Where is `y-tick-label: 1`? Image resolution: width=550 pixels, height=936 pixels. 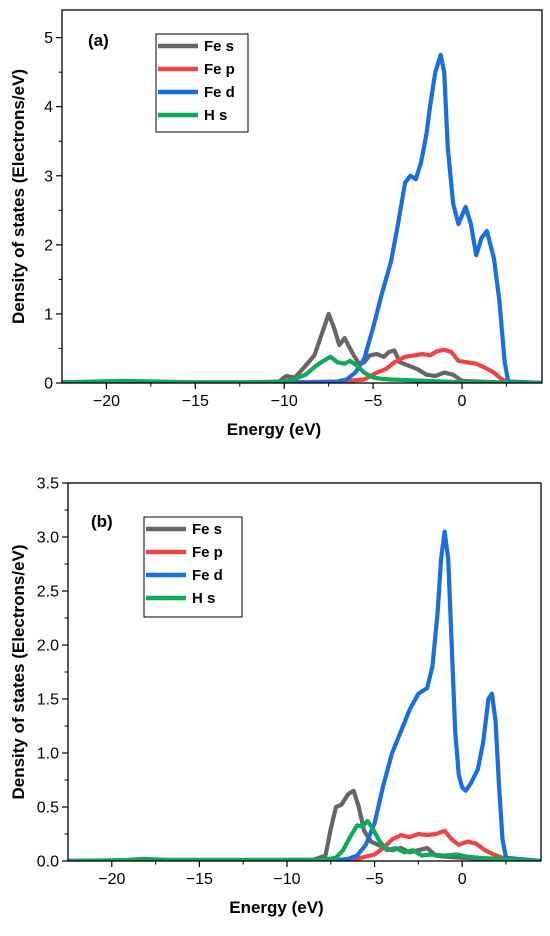
y-tick-label: 1 is located at coordinates (48, 314).